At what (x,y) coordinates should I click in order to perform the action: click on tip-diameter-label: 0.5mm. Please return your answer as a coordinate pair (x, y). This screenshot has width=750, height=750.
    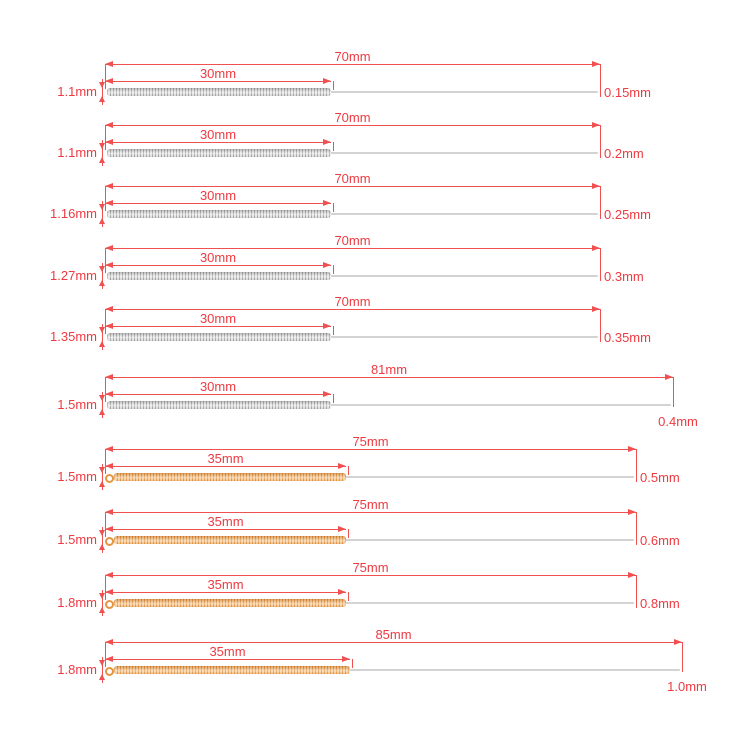
    Looking at the image, I should click on (660, 477).